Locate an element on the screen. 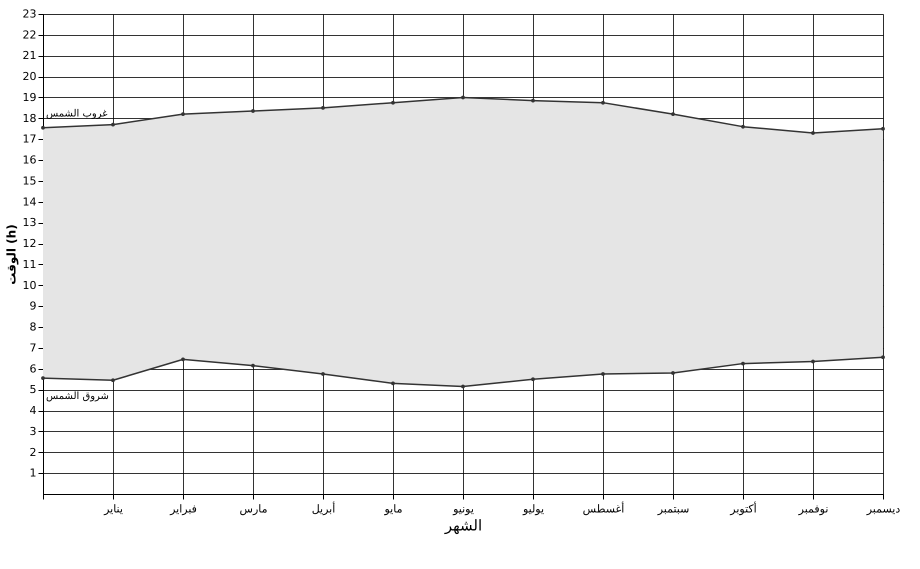 The height and width of the screenshot is (569, 920). x-tick-label: فبراير is located at coordinates (183, 509).